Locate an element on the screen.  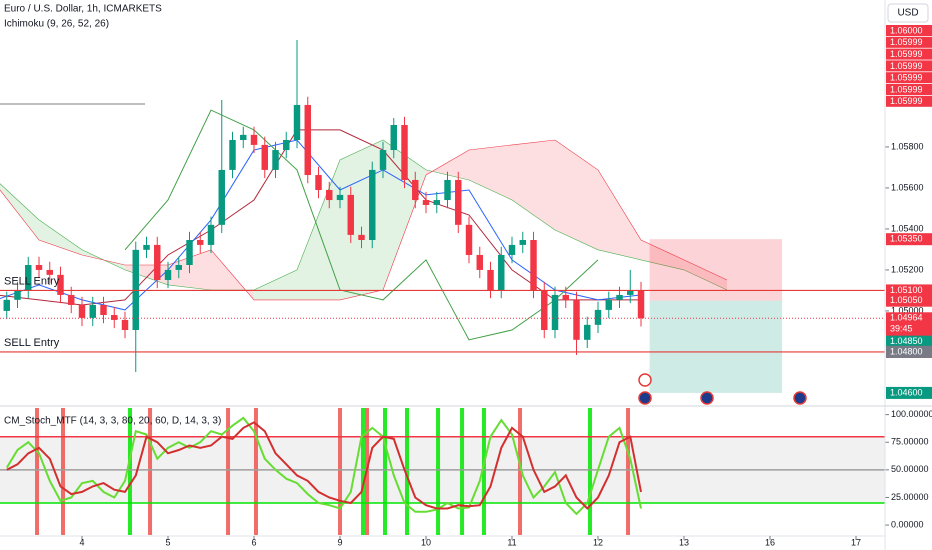
stop-zone is located at coordinates (716, 270).